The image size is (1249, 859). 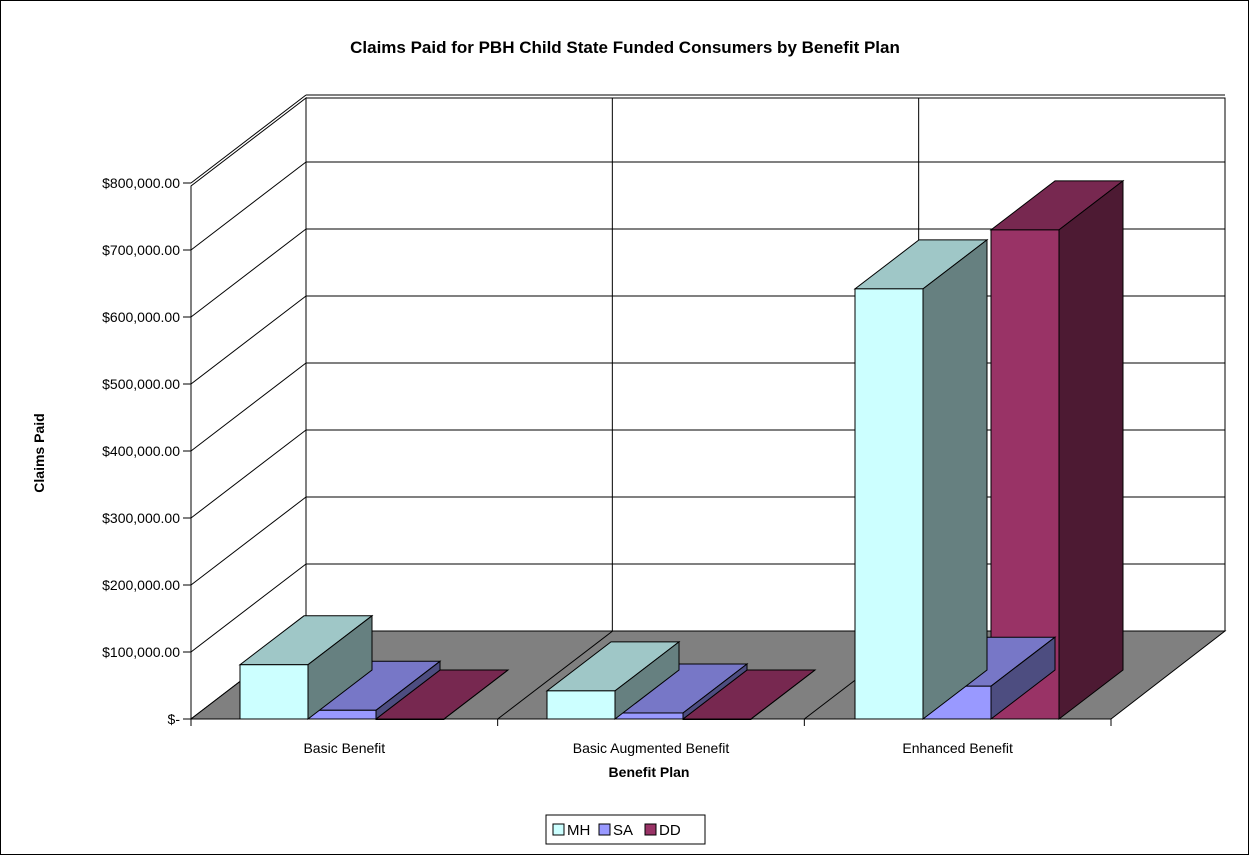 What do you see at coordinates (344, 748) in the screenshot?
I see `x-tick-label: Basic Benefit` at bounding box center [344, 748].